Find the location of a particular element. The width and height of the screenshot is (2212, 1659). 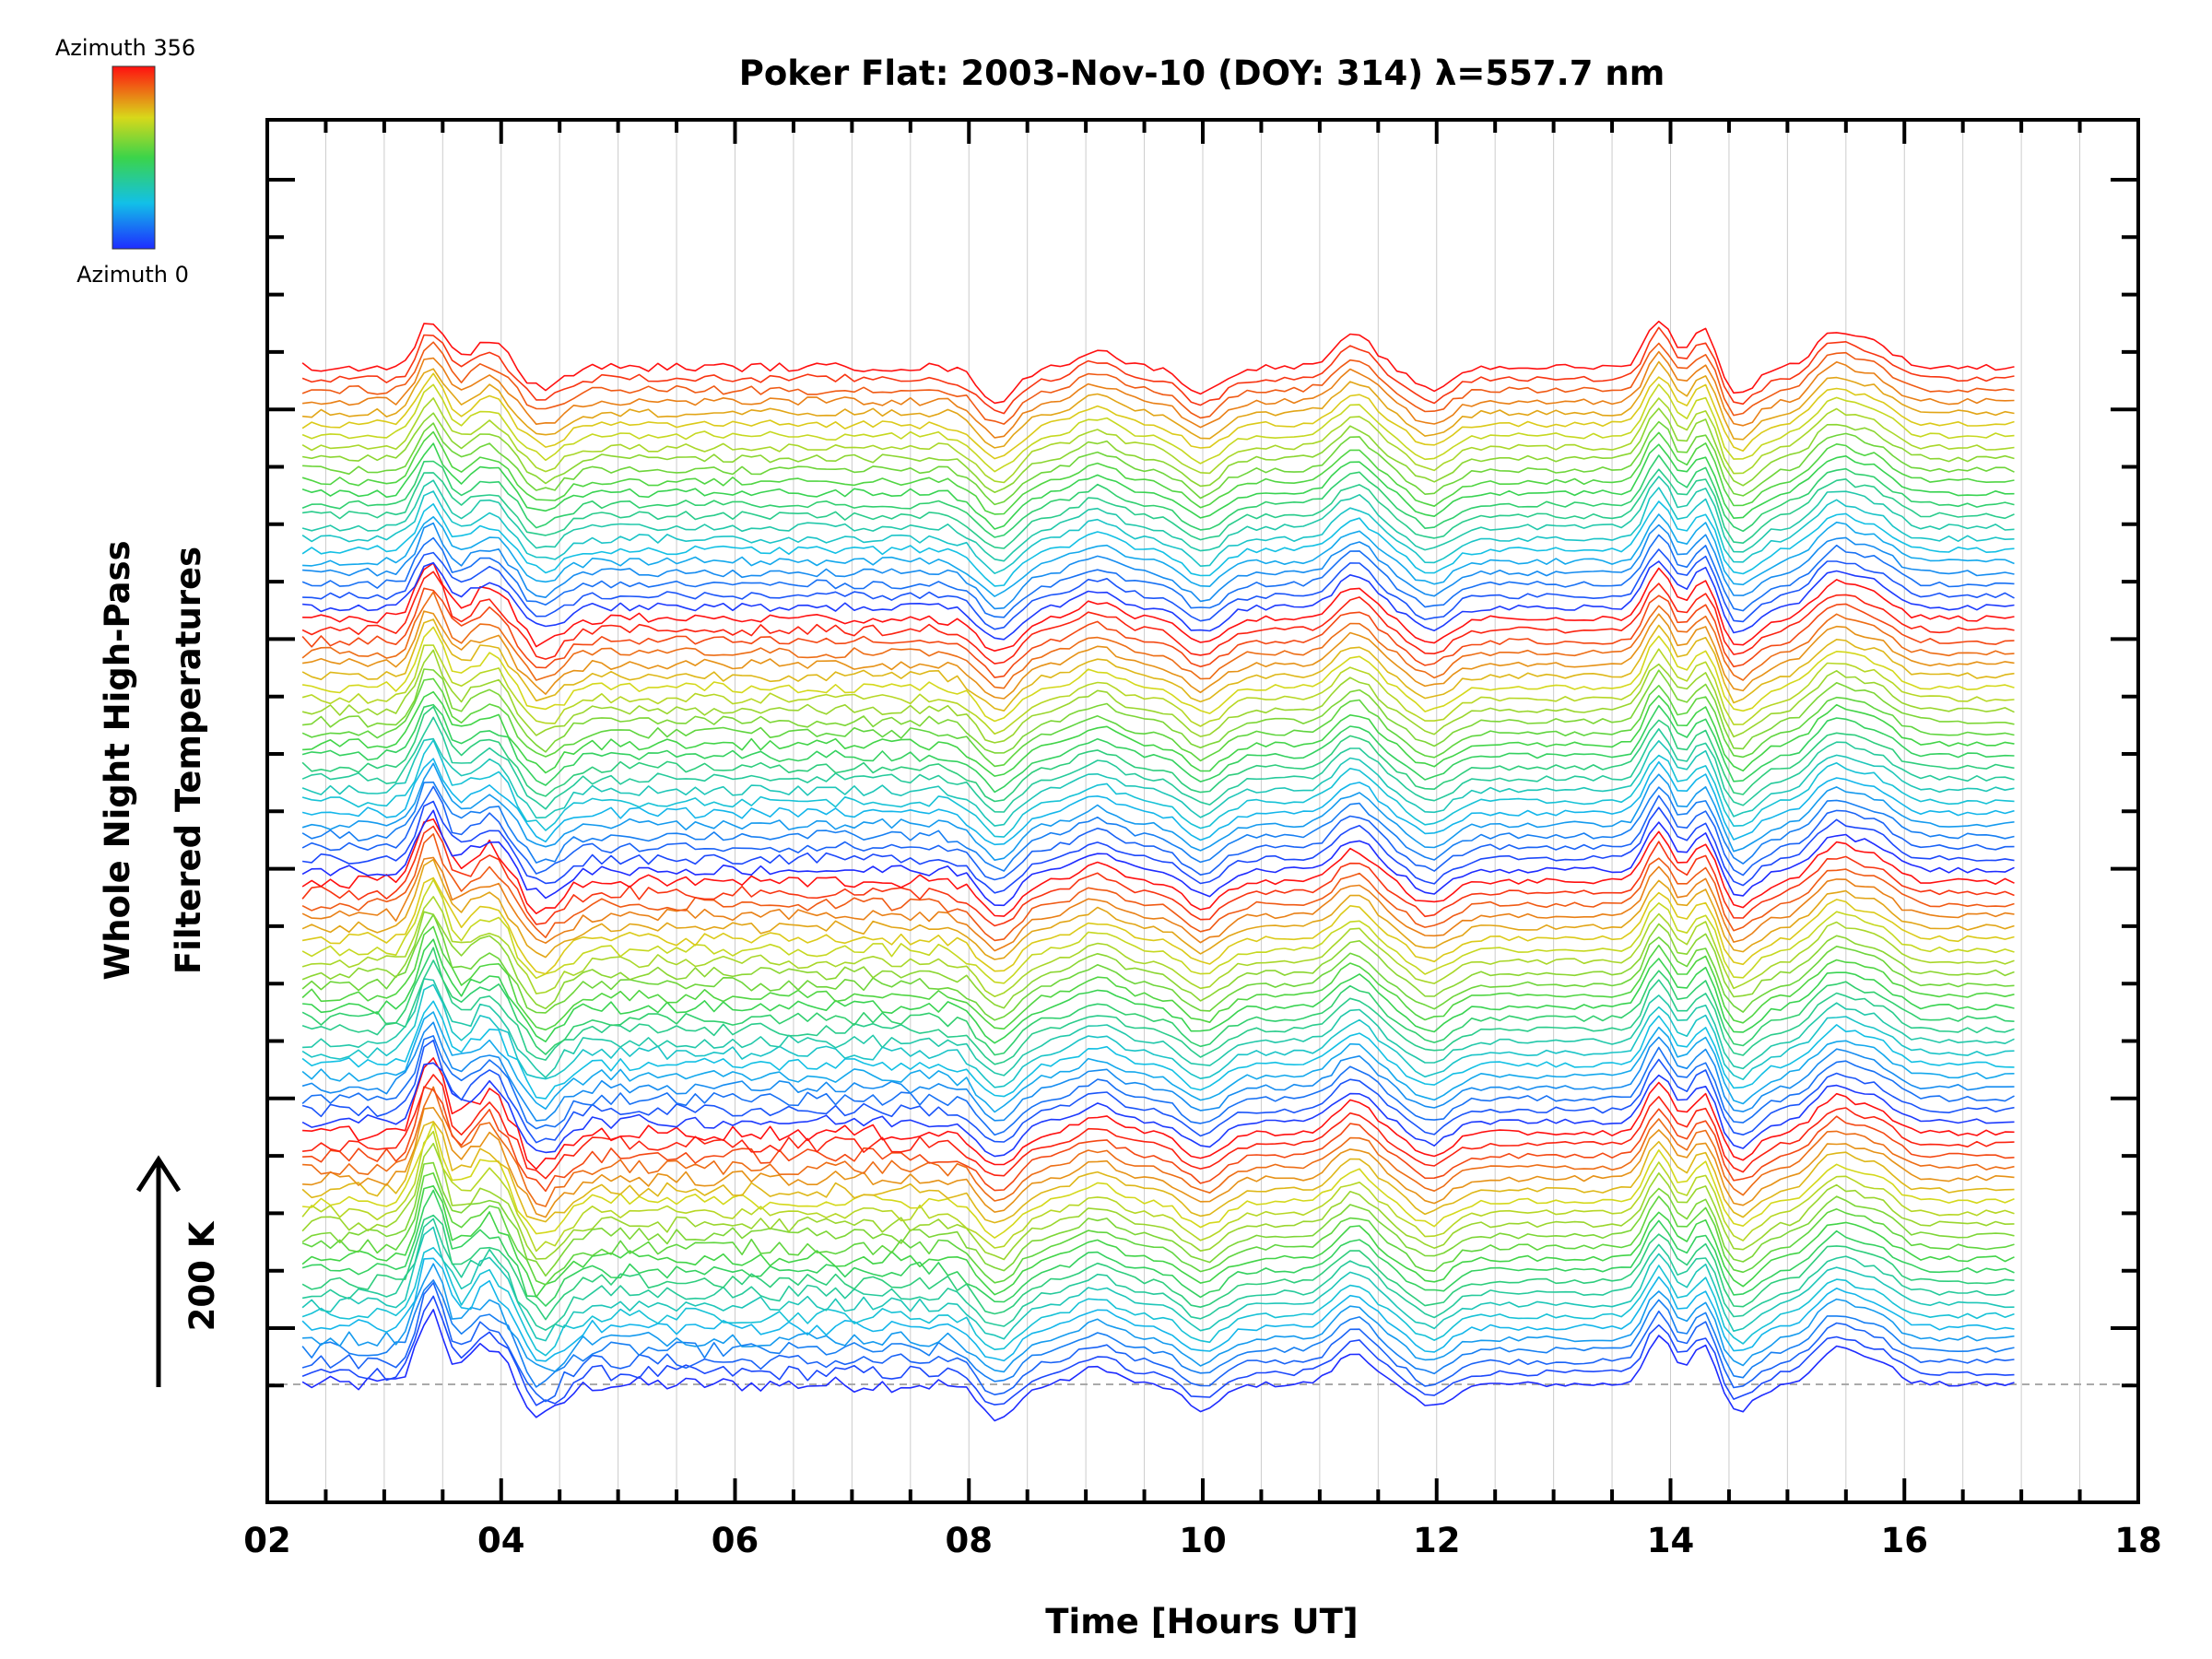

x-tick-label: 14 is located at coordinates (1671, 1540).